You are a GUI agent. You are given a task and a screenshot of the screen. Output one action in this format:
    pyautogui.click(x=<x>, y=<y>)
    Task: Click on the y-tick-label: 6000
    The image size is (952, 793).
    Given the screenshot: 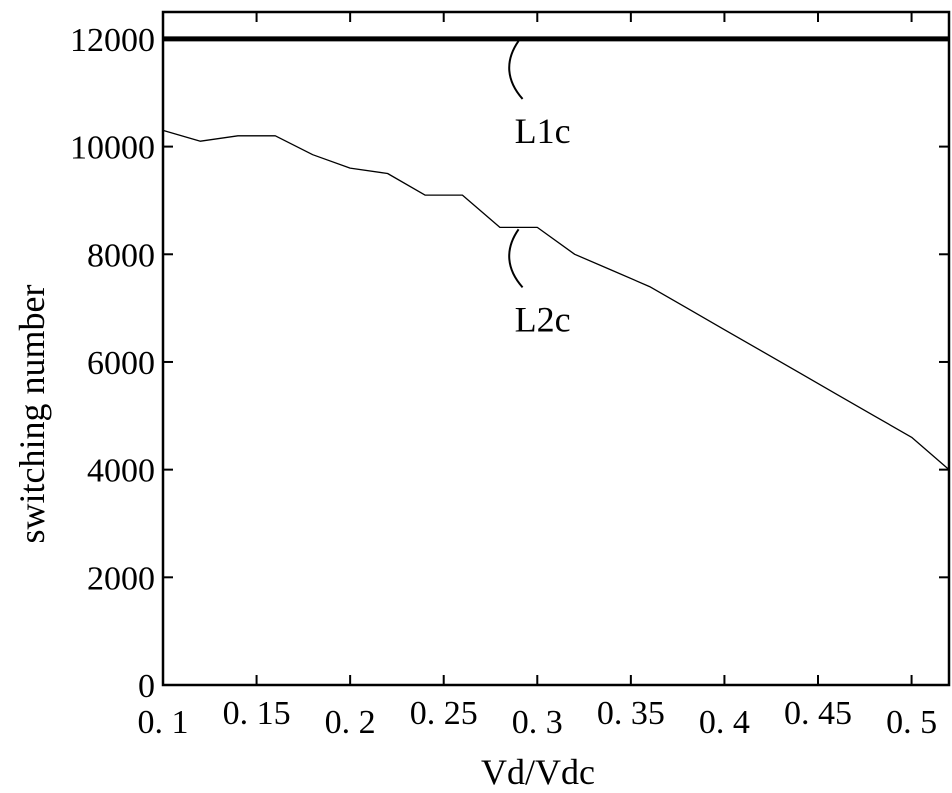 What is the action you would take?
    pyautogui.click(x=121, y=363)
    